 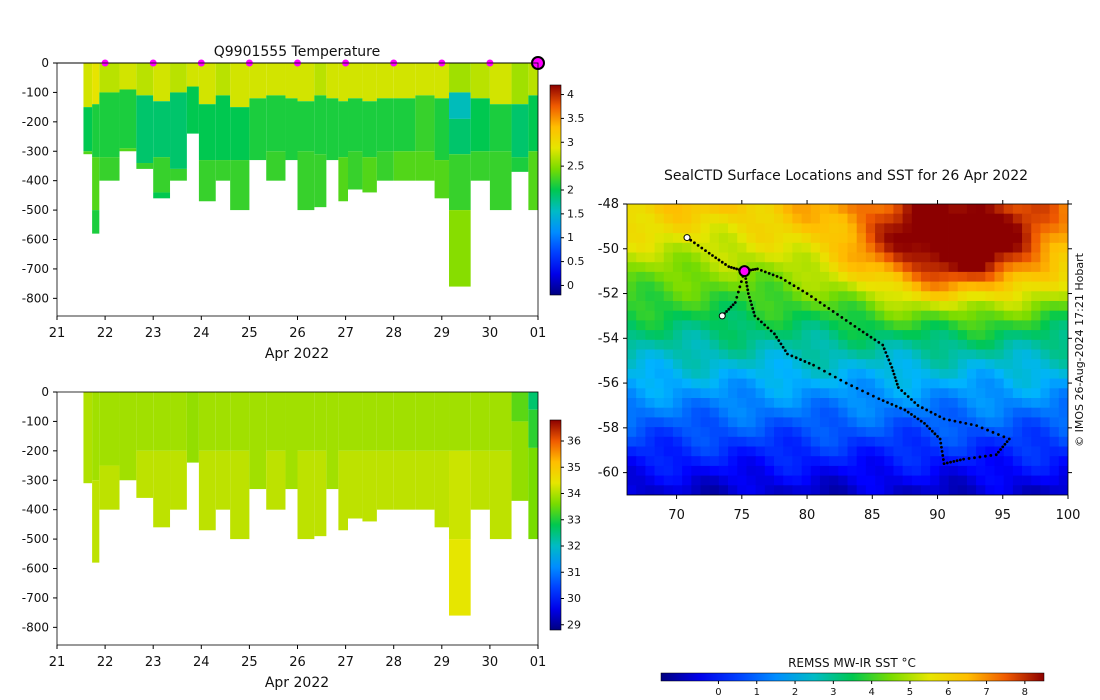 What do you see at coordinates (201, 333) in the screenshot?
I see `temperature-xtick-label: 24` at bounding box center [201, 333].